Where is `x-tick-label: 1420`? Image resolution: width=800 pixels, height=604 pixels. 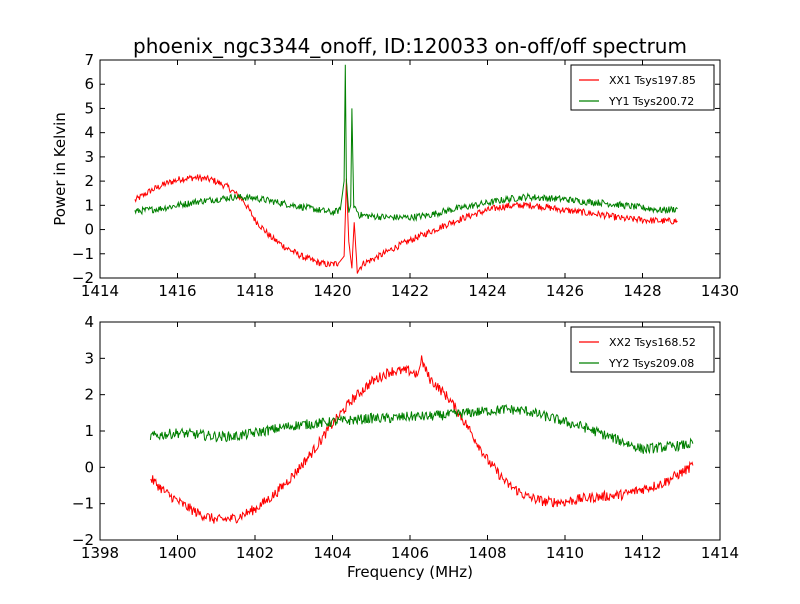 x-tick-label: 1420 is located at coordinates (332, 291).